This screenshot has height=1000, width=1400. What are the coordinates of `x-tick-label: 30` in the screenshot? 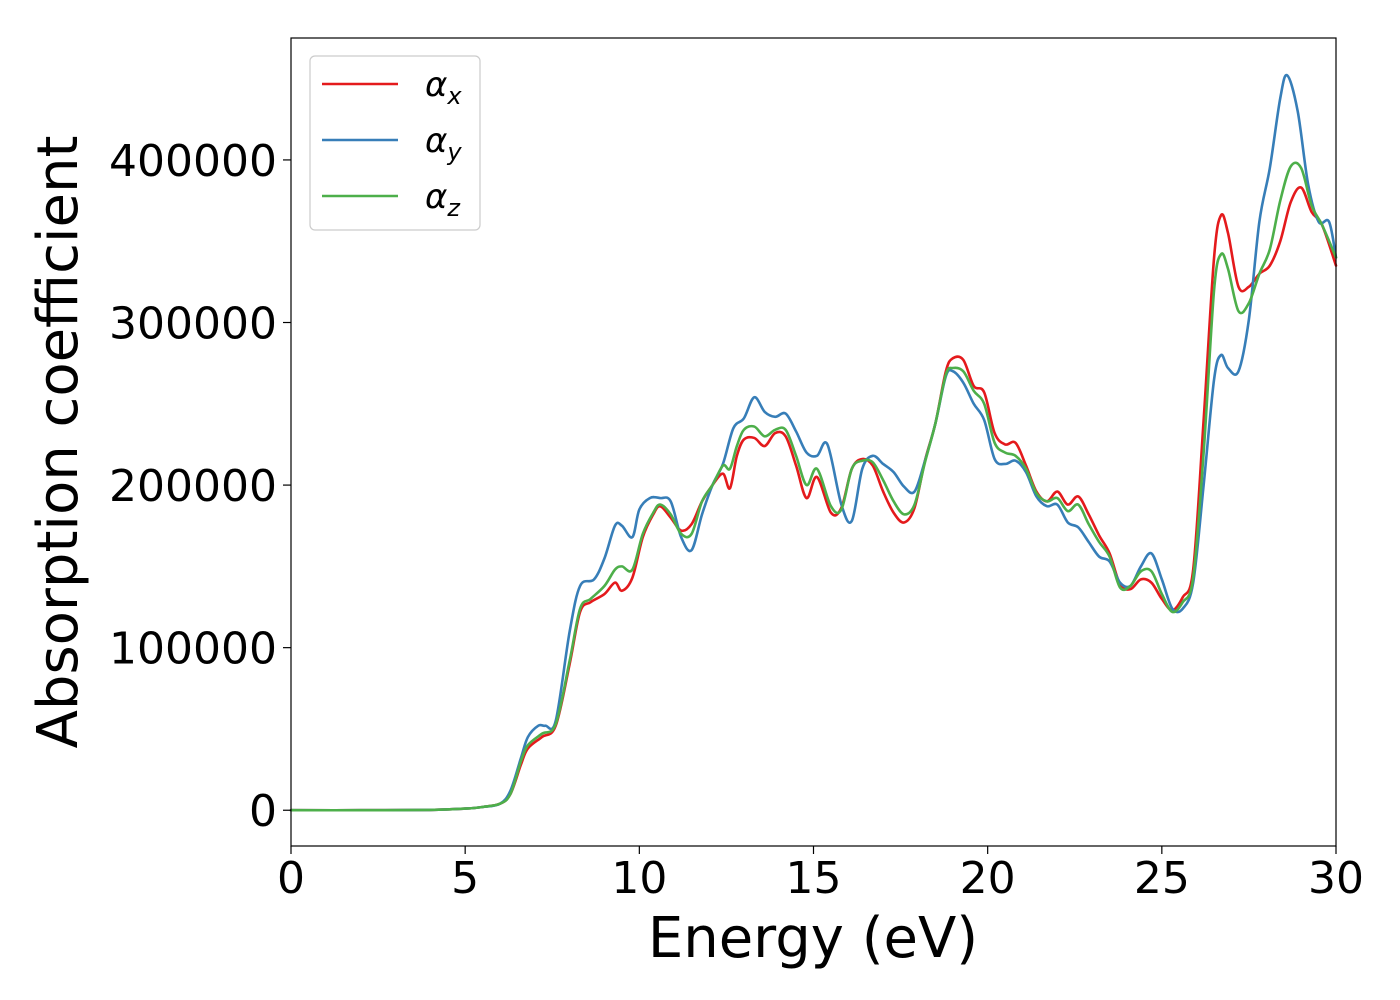 It's located at (1336, 878).